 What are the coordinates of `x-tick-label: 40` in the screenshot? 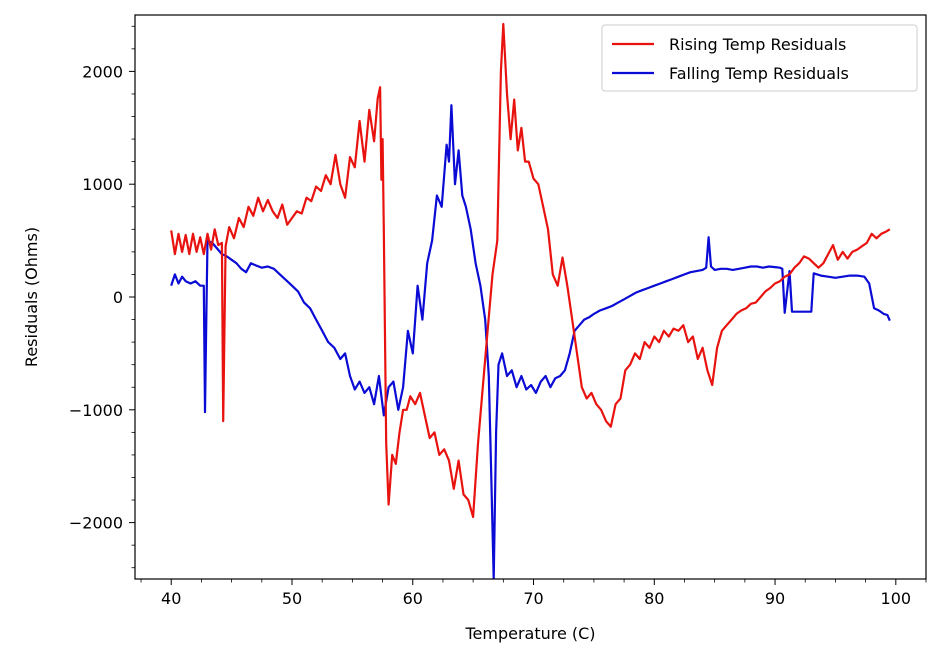 It's located at (171, 598).